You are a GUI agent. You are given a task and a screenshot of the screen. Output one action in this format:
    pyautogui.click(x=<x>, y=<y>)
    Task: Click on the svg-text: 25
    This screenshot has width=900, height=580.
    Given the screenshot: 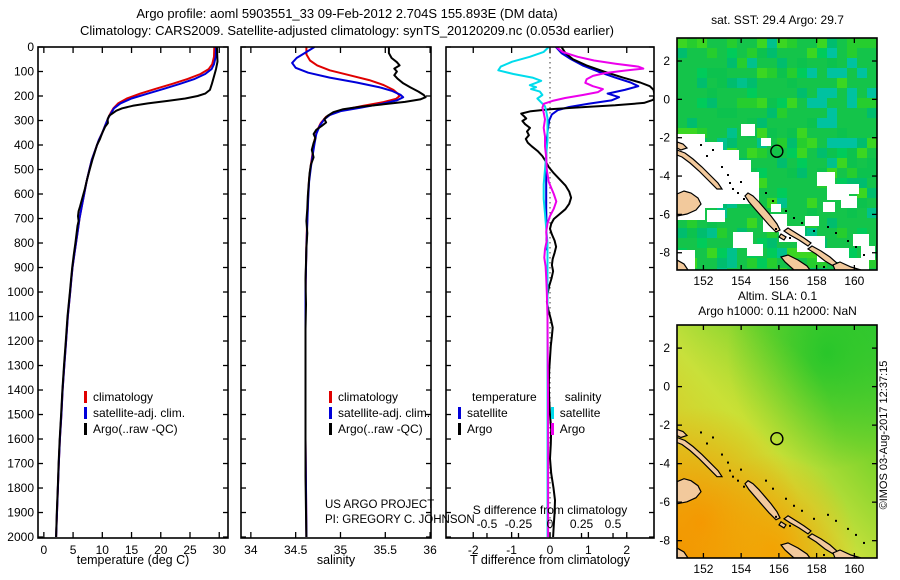 What is the action you would take?
    pyautogui.click(x=190, y=550)
    